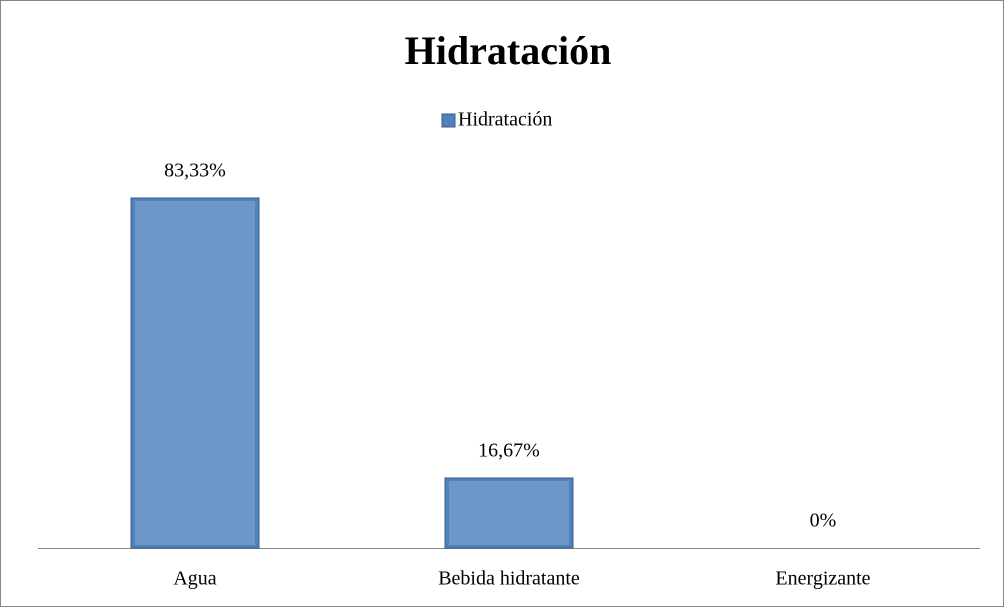 The width and height of the screenshot is (1004, 607). Describe the element at coordinates (823, 521) in the screenshot. I see `data-label: 0%` at that location.